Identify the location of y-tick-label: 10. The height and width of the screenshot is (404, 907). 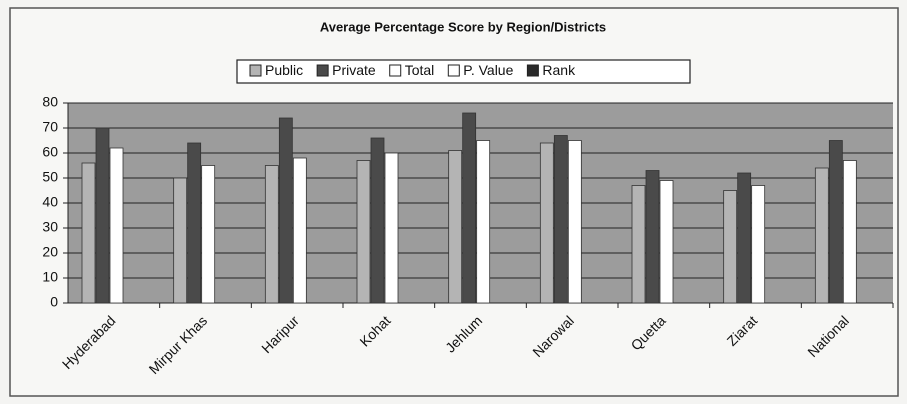
(50, 277).